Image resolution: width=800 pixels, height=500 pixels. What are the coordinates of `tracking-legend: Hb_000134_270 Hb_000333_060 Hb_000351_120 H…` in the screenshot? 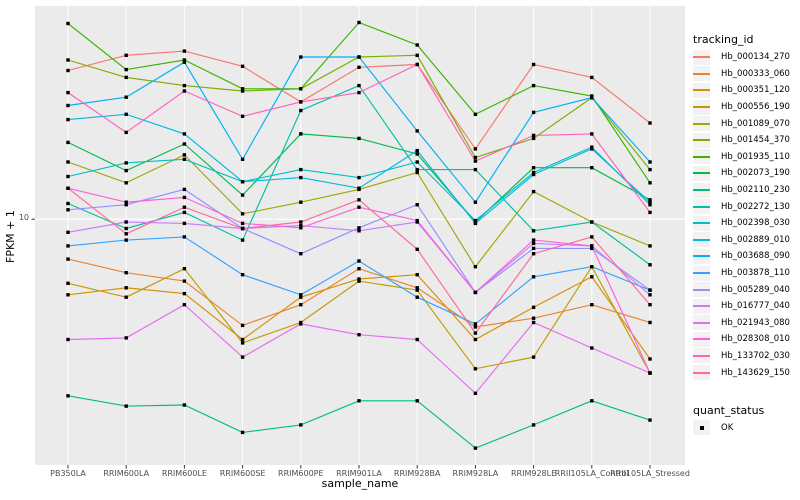 It's located at (741, 215).